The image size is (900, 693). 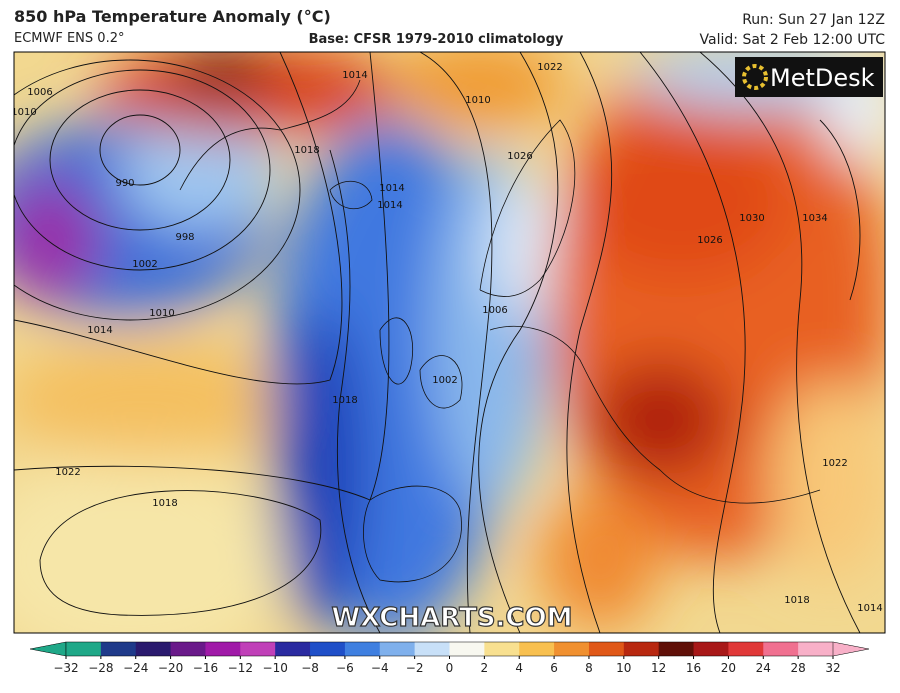 I want to click on logo-box, so click(x=809, y=77).